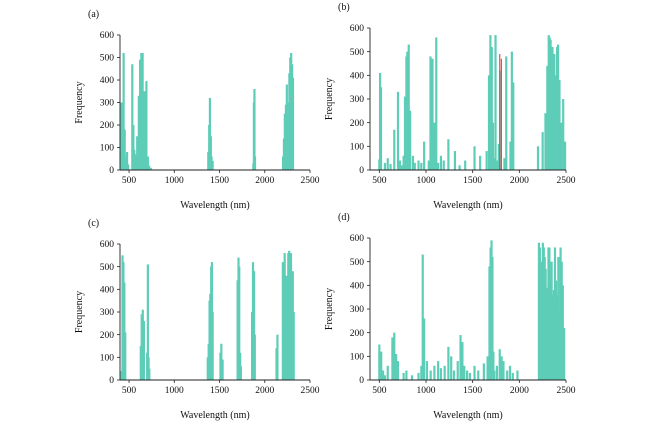  Describe the element at coordinates (357, 287) in the screenshot. I see `y-tick-label-d-4: 400` at that location.